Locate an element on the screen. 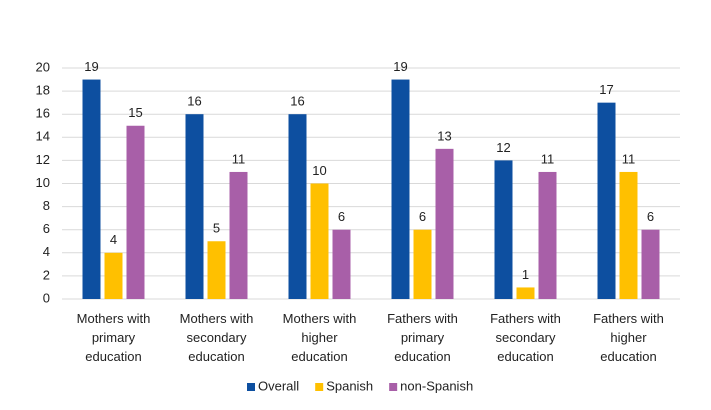 This screenshot has width=711, height=410. legend-label: Spanish is located at coordinates (349, 385).